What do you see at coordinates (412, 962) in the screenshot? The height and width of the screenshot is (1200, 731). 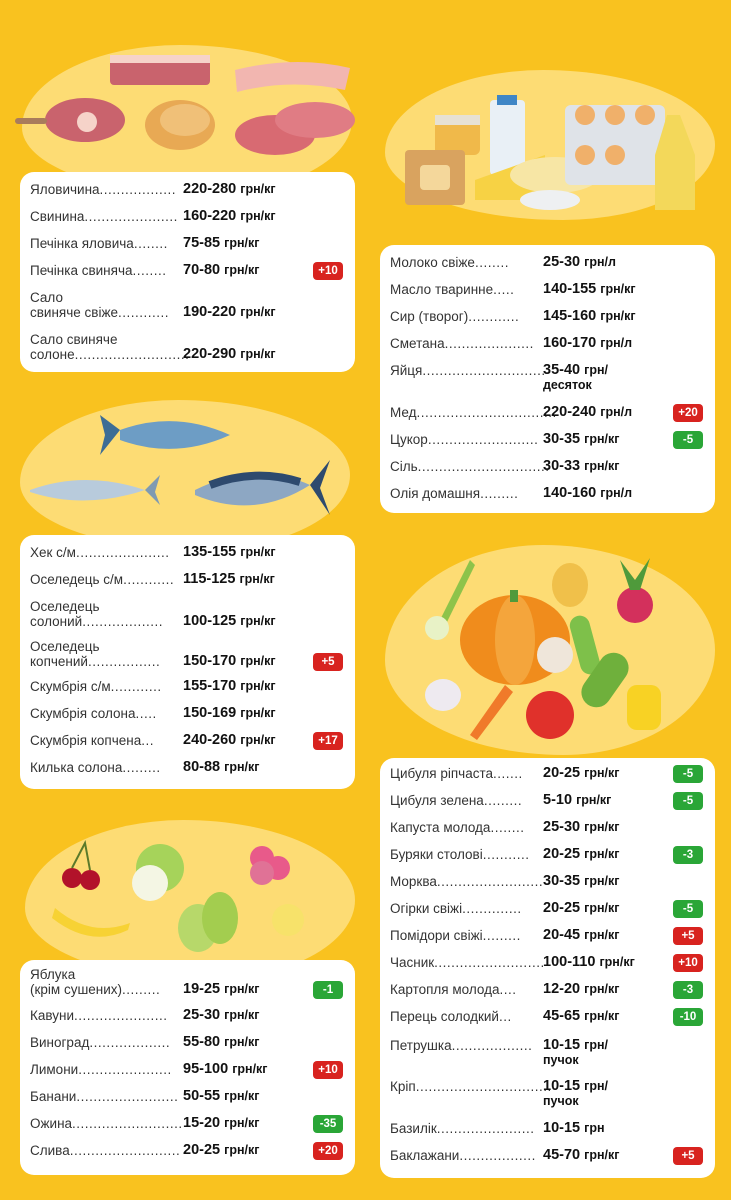 I see `product-name-text: Часник` at bounding box center [412, 962].